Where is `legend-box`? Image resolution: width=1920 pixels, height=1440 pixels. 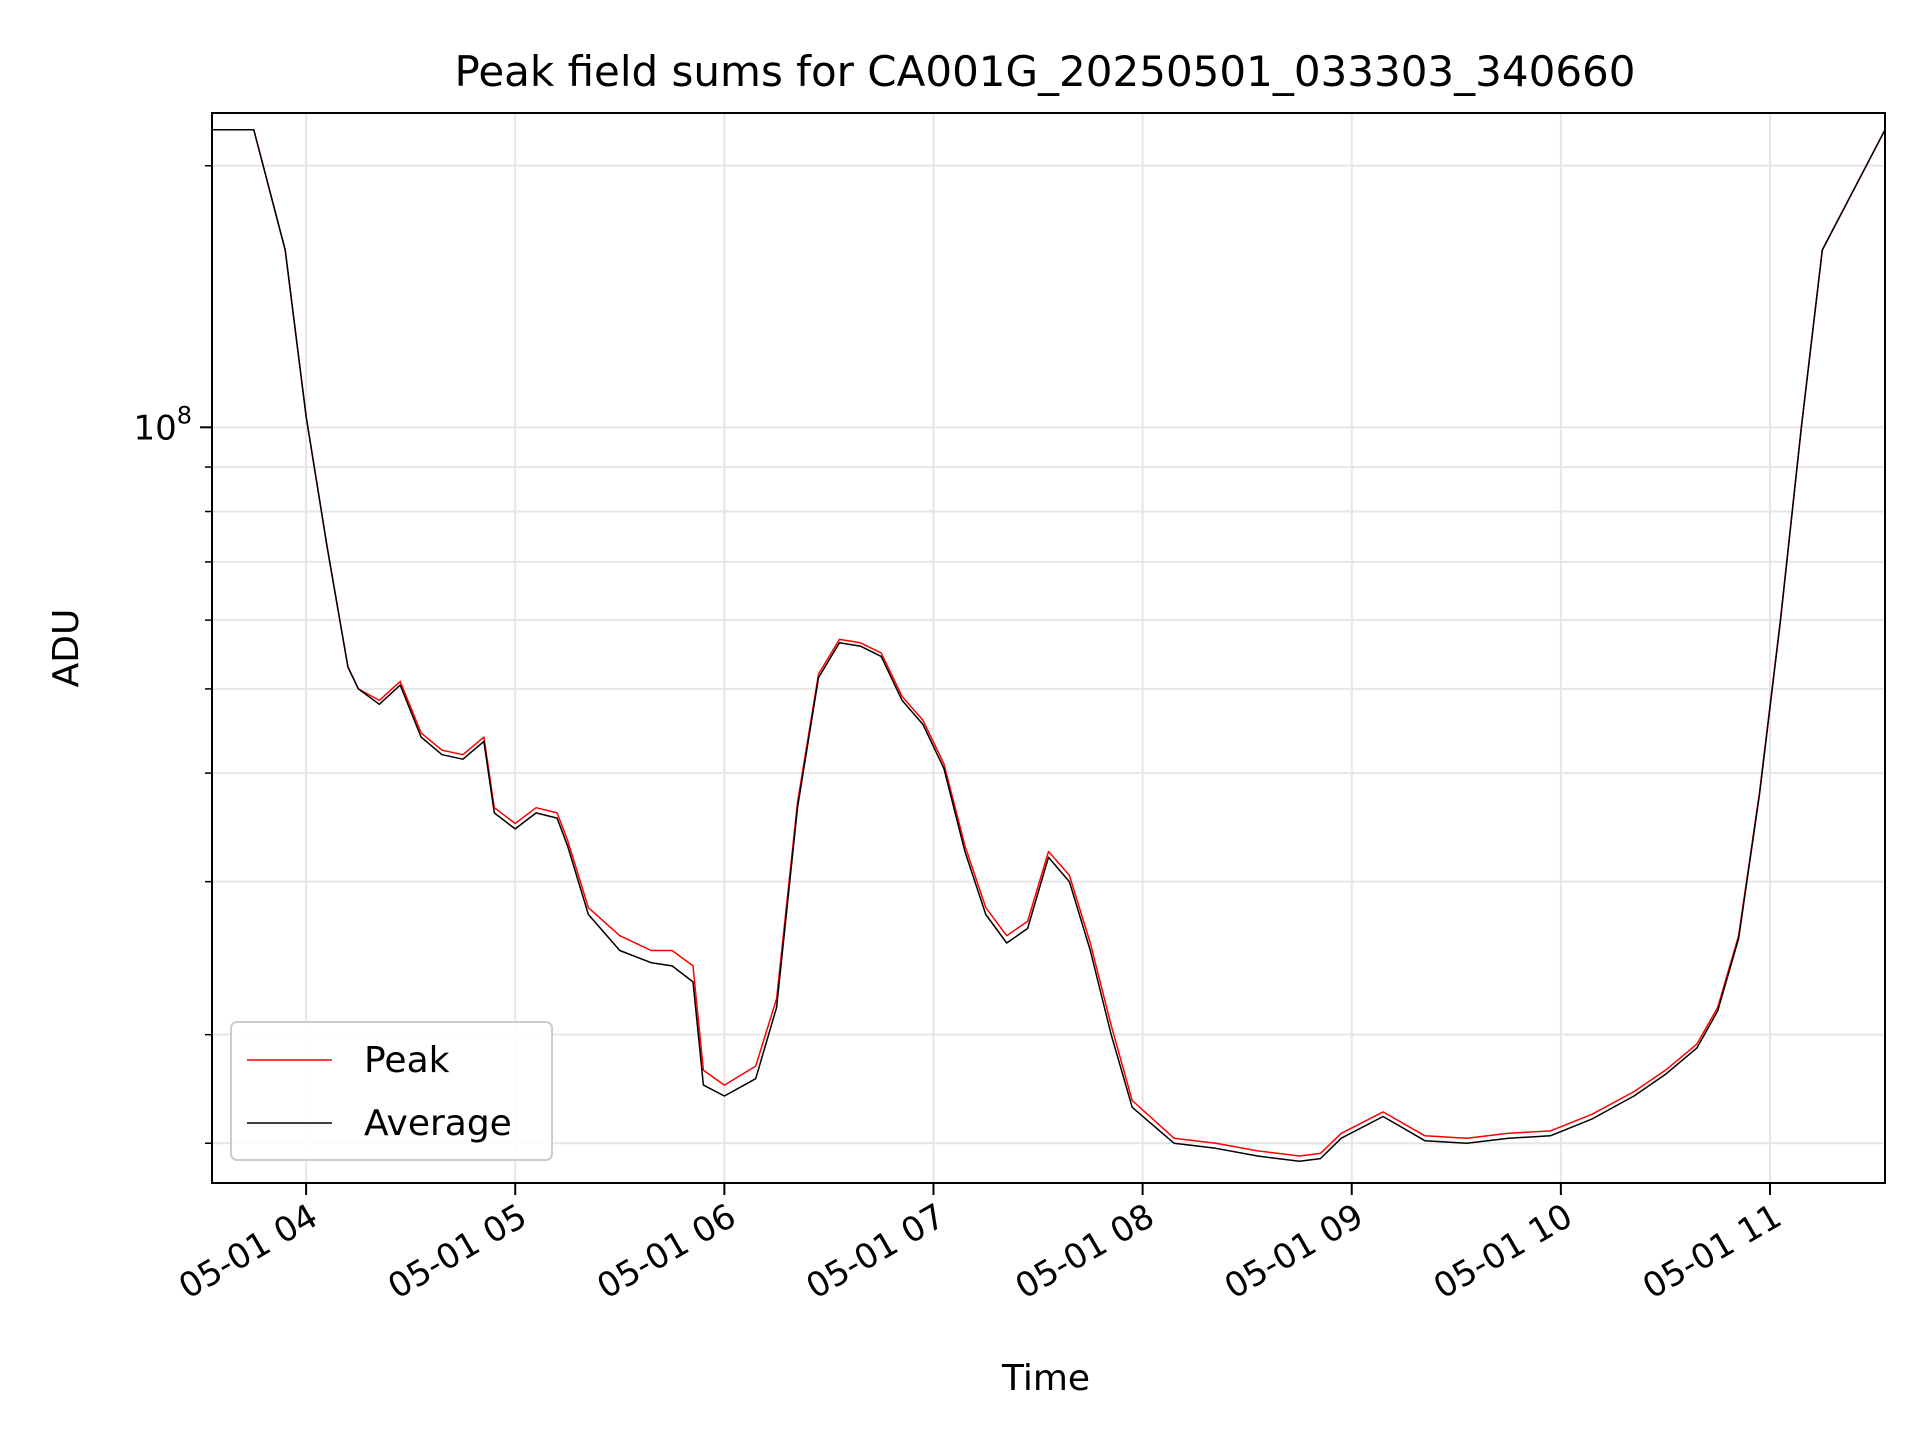
legend-box is located at coordinates (391, 1091).